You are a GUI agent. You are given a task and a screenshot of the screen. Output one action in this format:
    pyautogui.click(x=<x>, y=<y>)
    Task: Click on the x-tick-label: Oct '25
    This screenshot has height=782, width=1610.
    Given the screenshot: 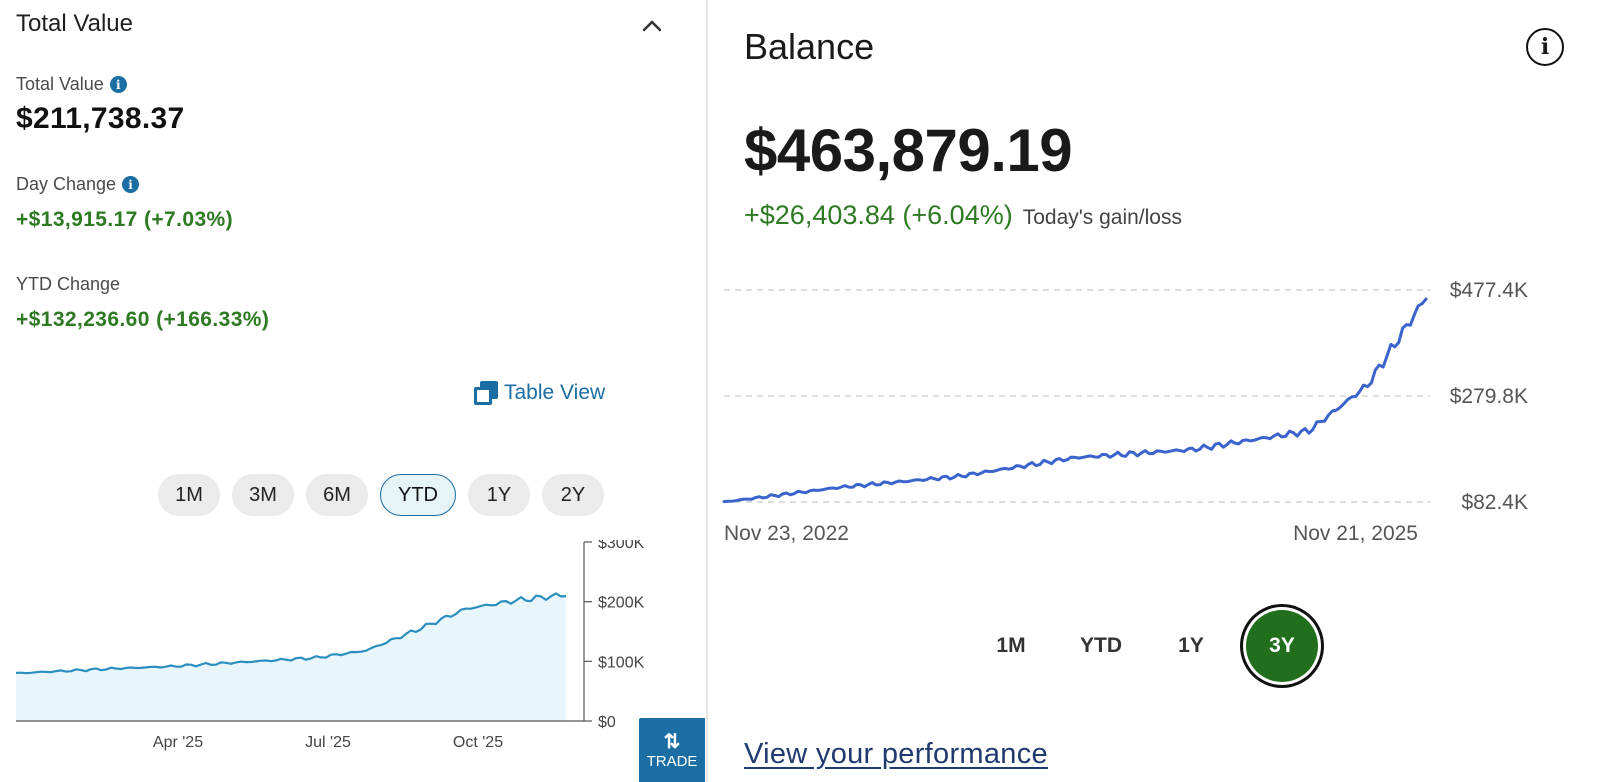 What is the action you would take?
    pyautogui.click(x=478, y=742)
    